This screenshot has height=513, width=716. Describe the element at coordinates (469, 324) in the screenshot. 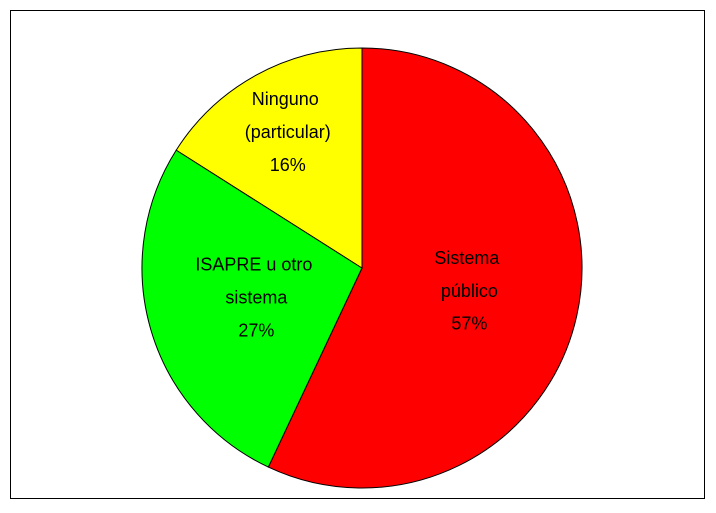

I see `value-label: 57%` at that location.